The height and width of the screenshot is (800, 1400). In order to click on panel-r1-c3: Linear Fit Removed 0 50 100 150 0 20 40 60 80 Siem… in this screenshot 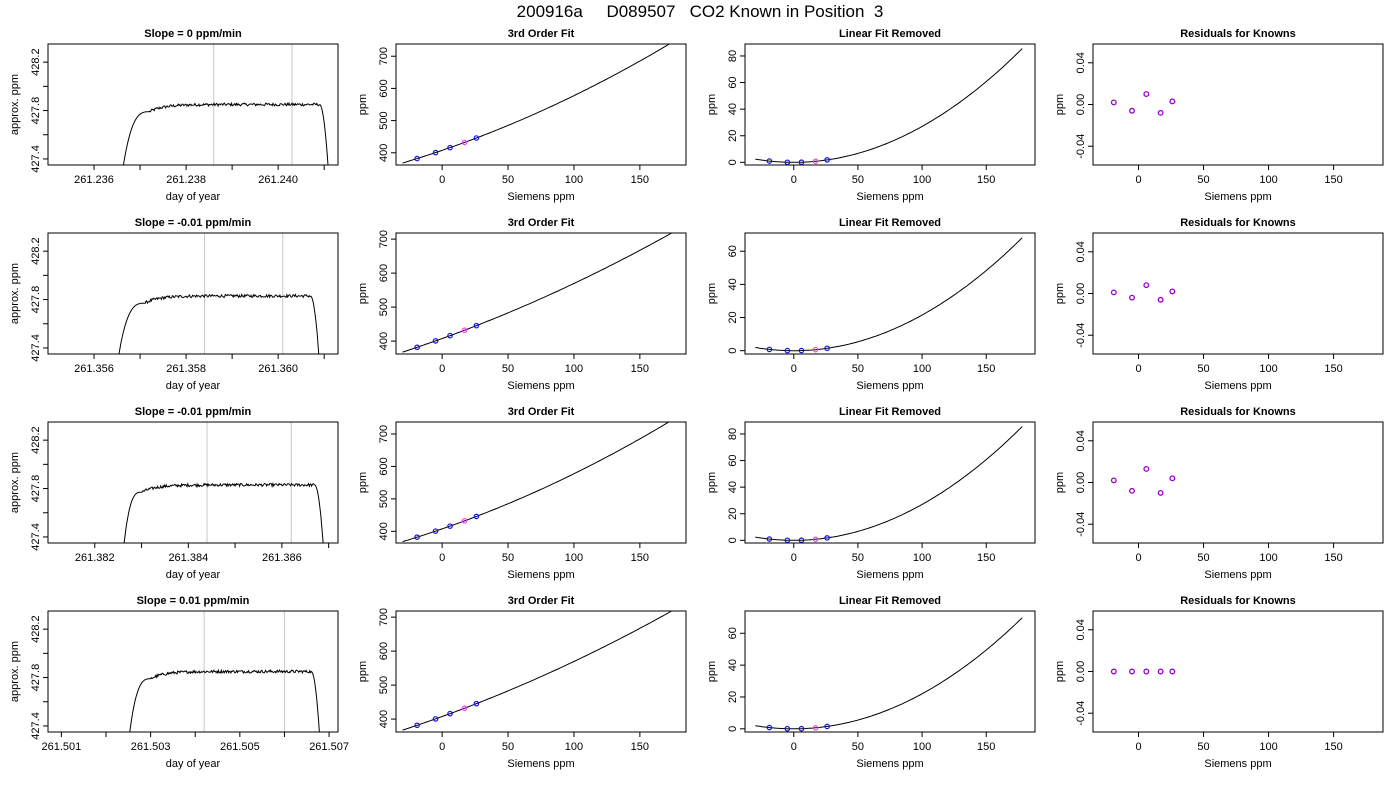, I will do `click(871, 115)`.